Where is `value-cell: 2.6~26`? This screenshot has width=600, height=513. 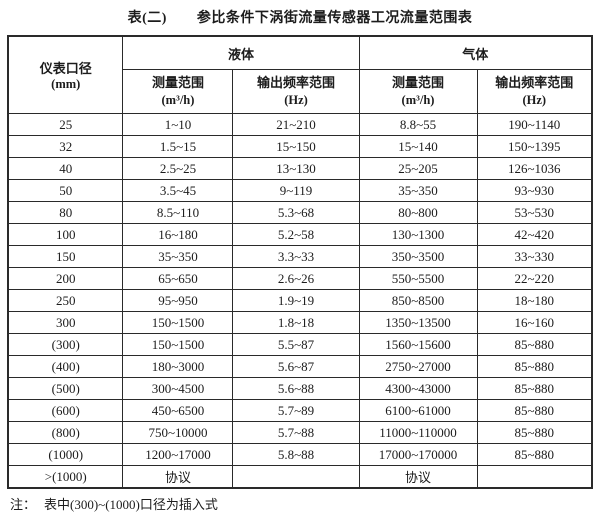 value-cell: 2.6~26 is located at coordinates (296, 278).